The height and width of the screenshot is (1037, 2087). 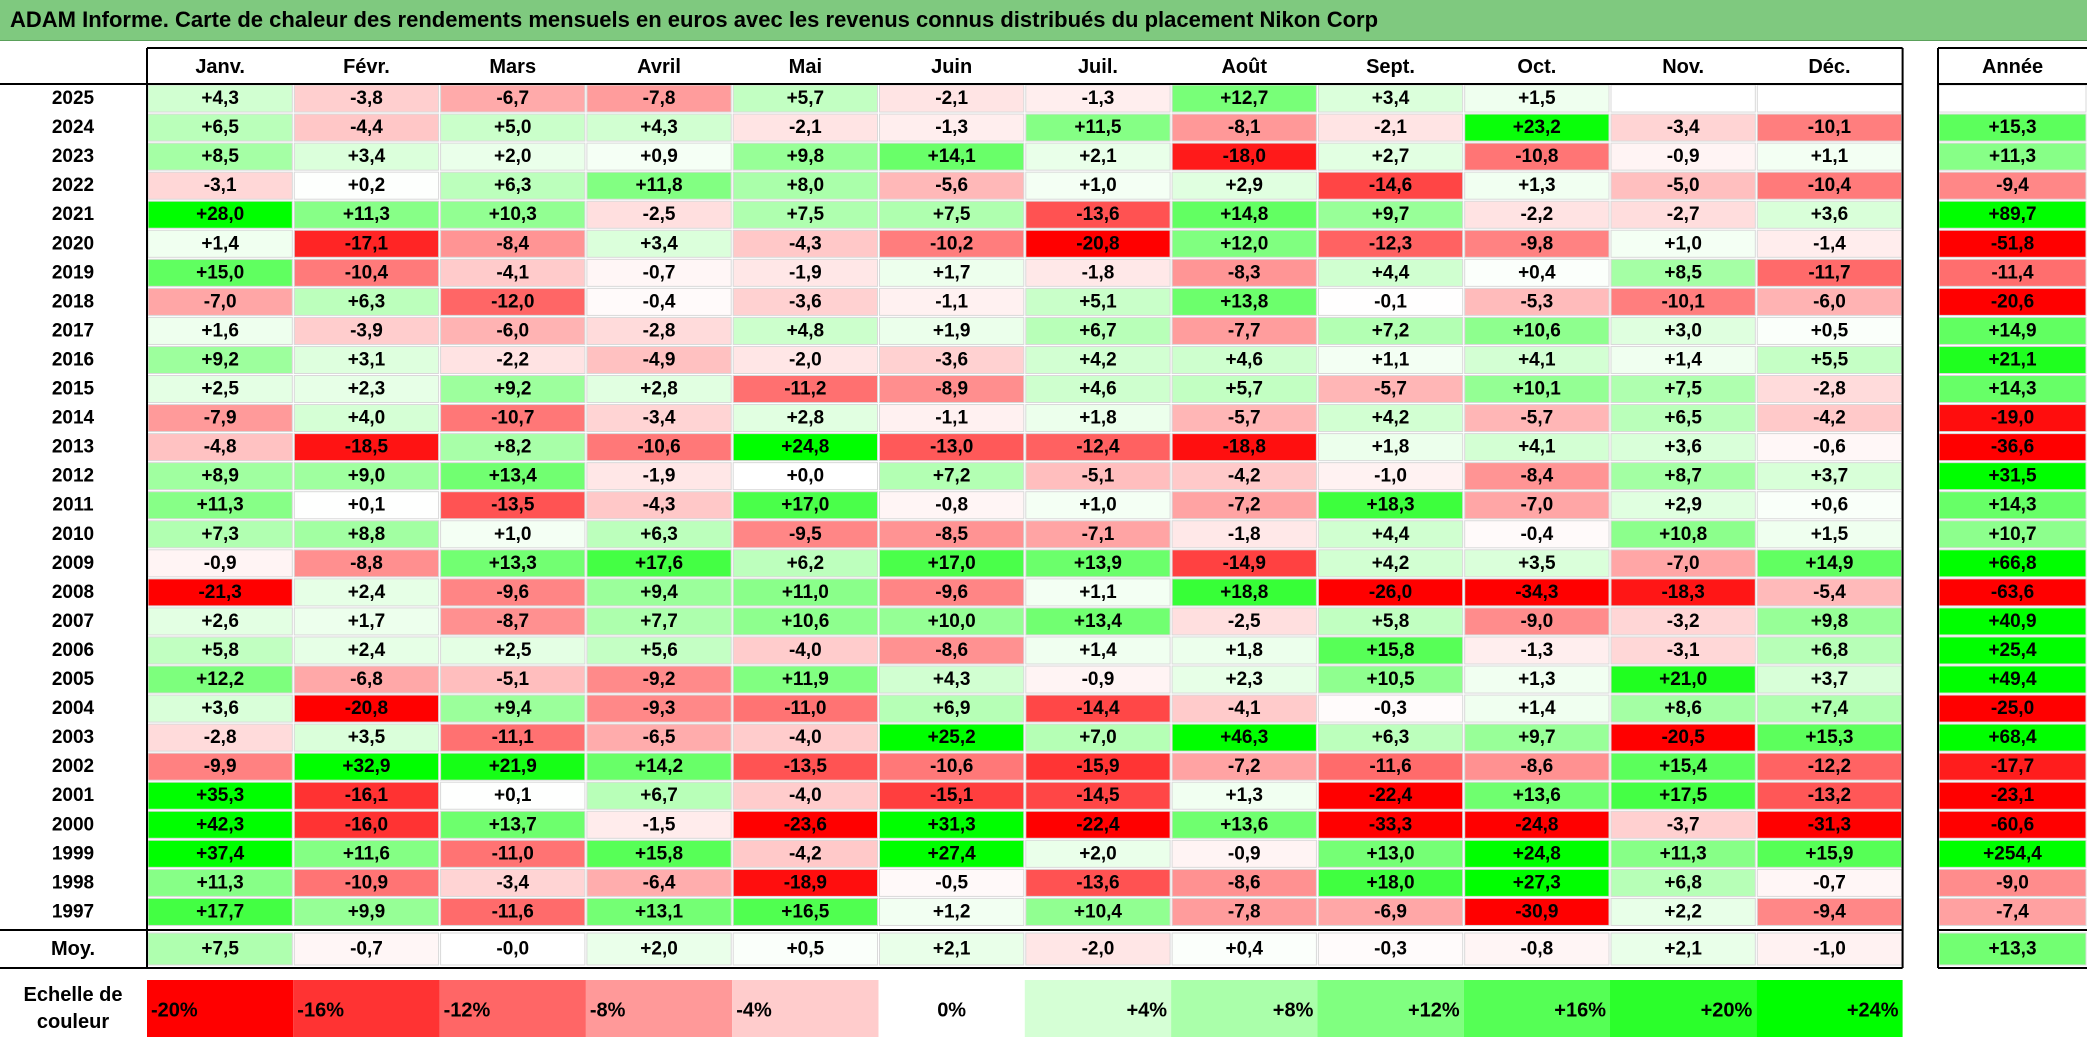 I want to click on cell-value: -0,6, so click(x=1829, y=447).